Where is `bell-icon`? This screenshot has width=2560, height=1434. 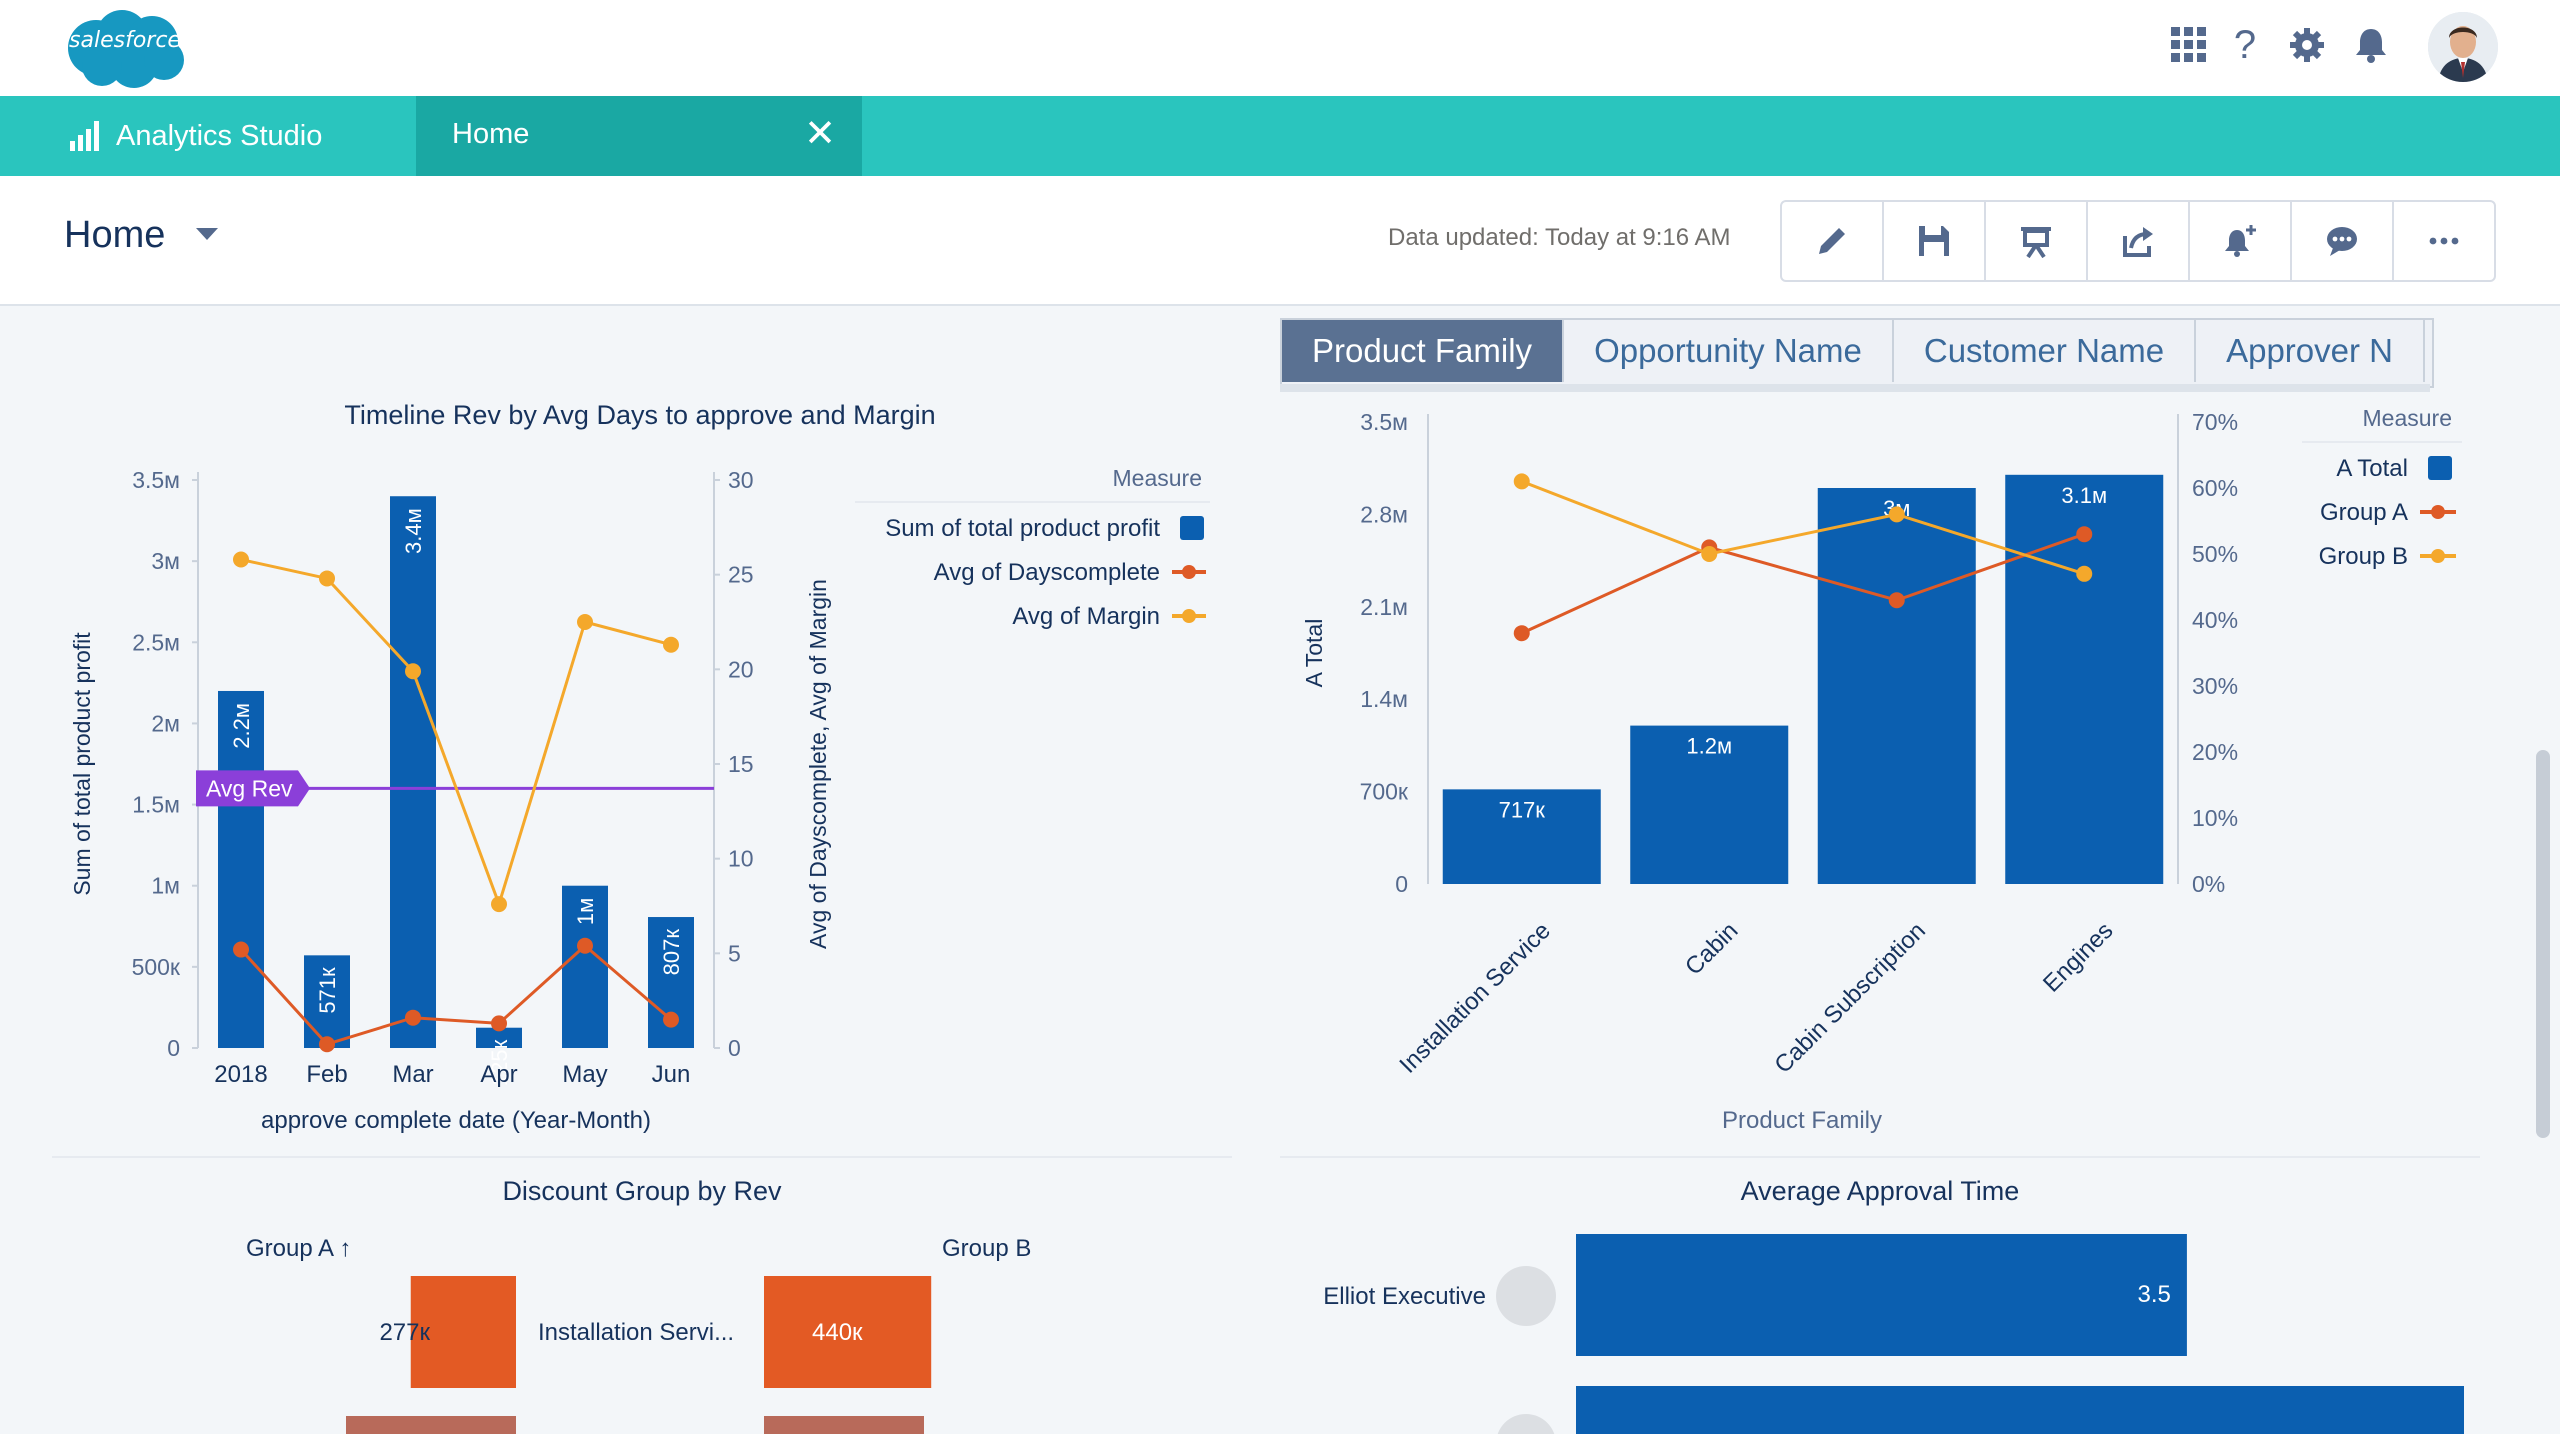
bell-icon is located at coordinates (2371, 45).